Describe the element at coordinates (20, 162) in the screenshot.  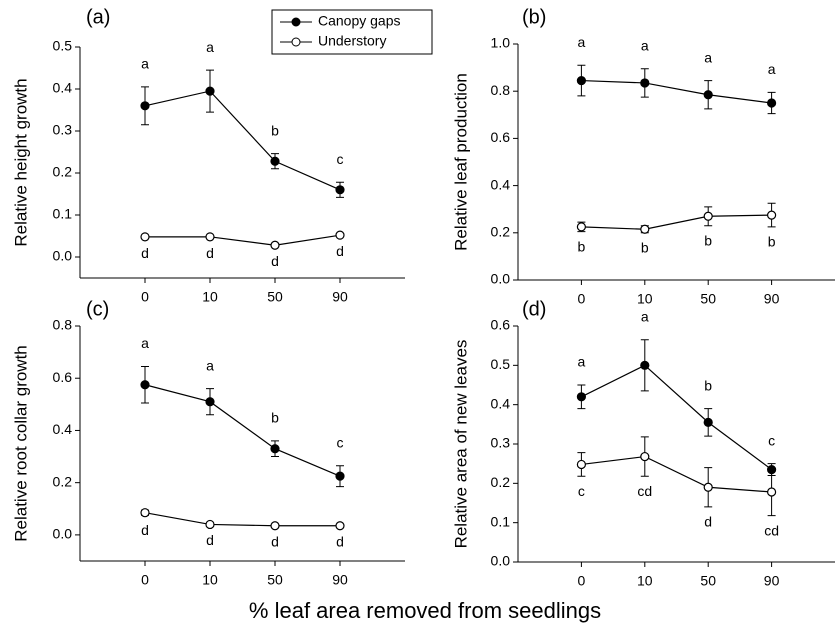
I see `y-axis-title: Relative height growth` at that location.